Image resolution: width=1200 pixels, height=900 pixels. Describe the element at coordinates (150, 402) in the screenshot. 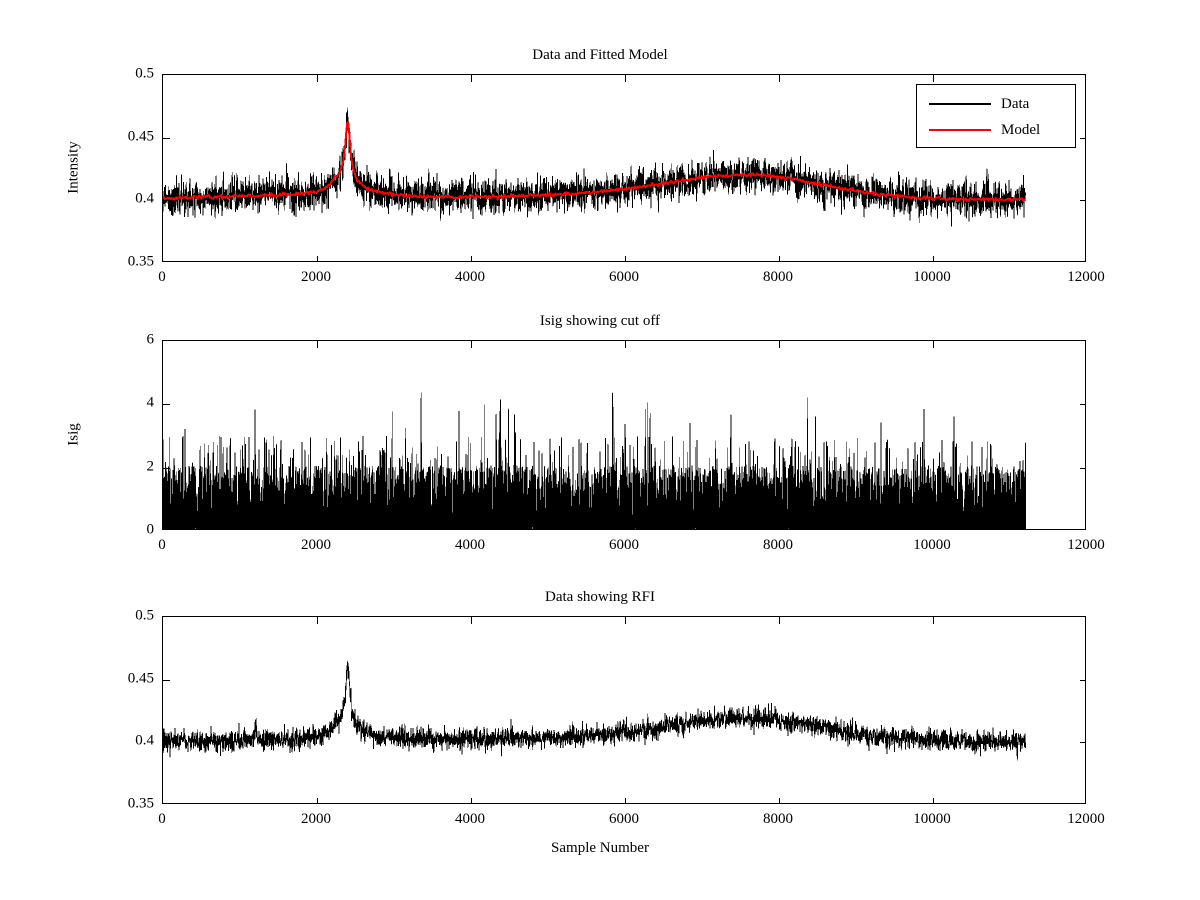

I see `y-tick-label: 4` at that location.